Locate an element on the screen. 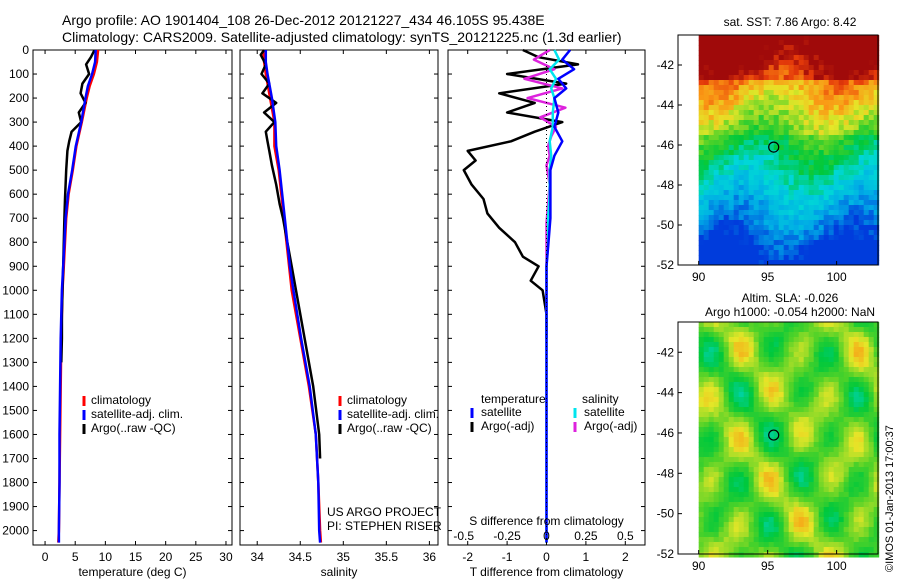 The image size is (900, 580). depth-tick-label: 900 is located at coordinates (19, 266).